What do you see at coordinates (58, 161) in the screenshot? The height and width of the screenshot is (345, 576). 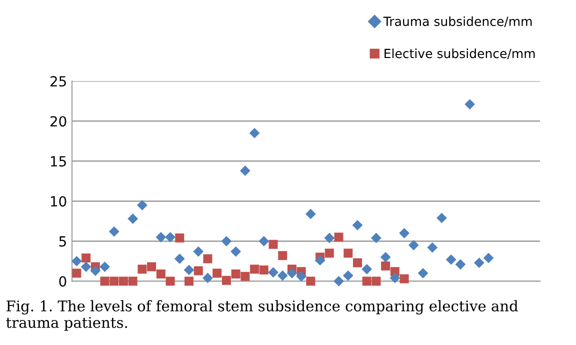 I see `y-tick-label: 15` at bounding box center [58, 161].